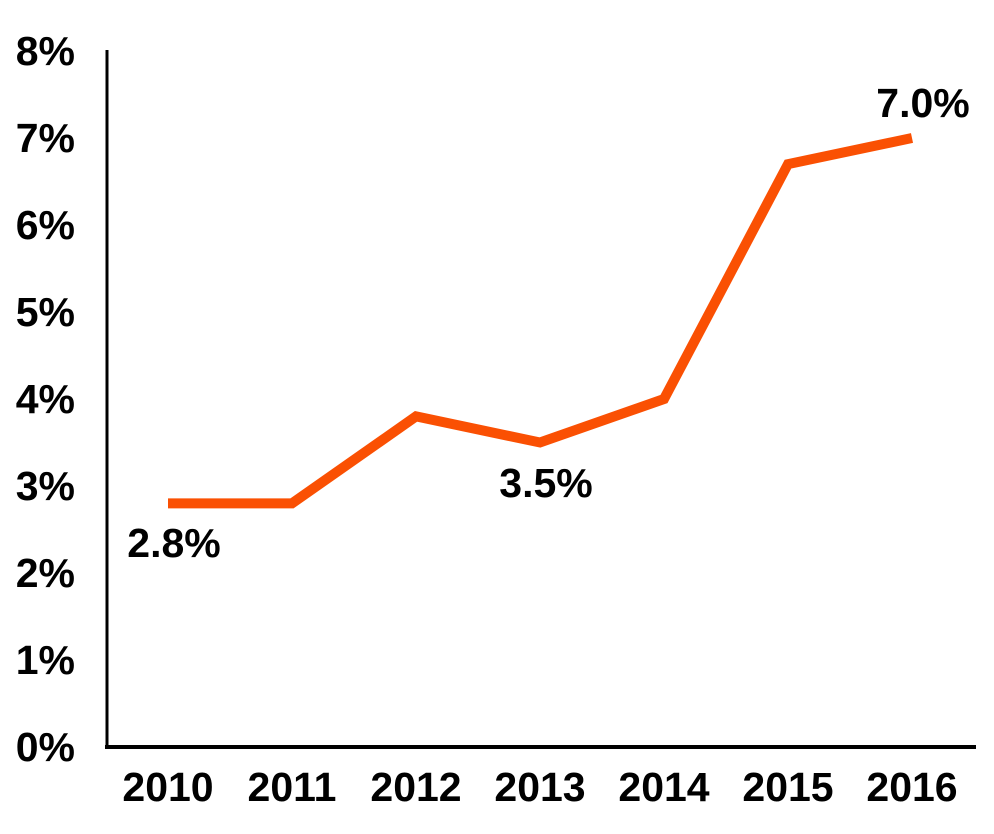  Describe the element at coordinates (45, 747) in the screenshot. I see `y-tick-label: 0%` at that location.